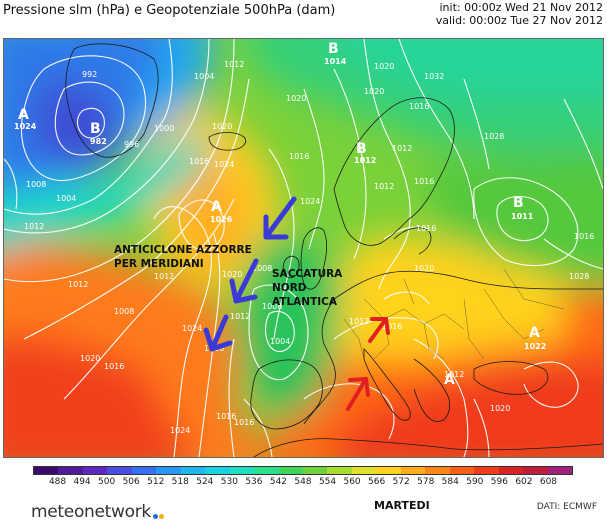 Image resolution: width=607 pixels, height=524 pixels. I want to click on logo-text: meteonetwork, so click(91, 512).